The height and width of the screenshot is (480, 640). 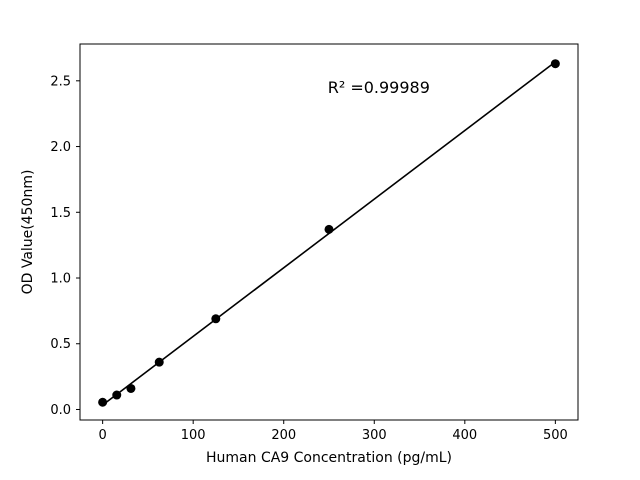 I want to click on x-tick-label: 500, so click(x=555, y=435).